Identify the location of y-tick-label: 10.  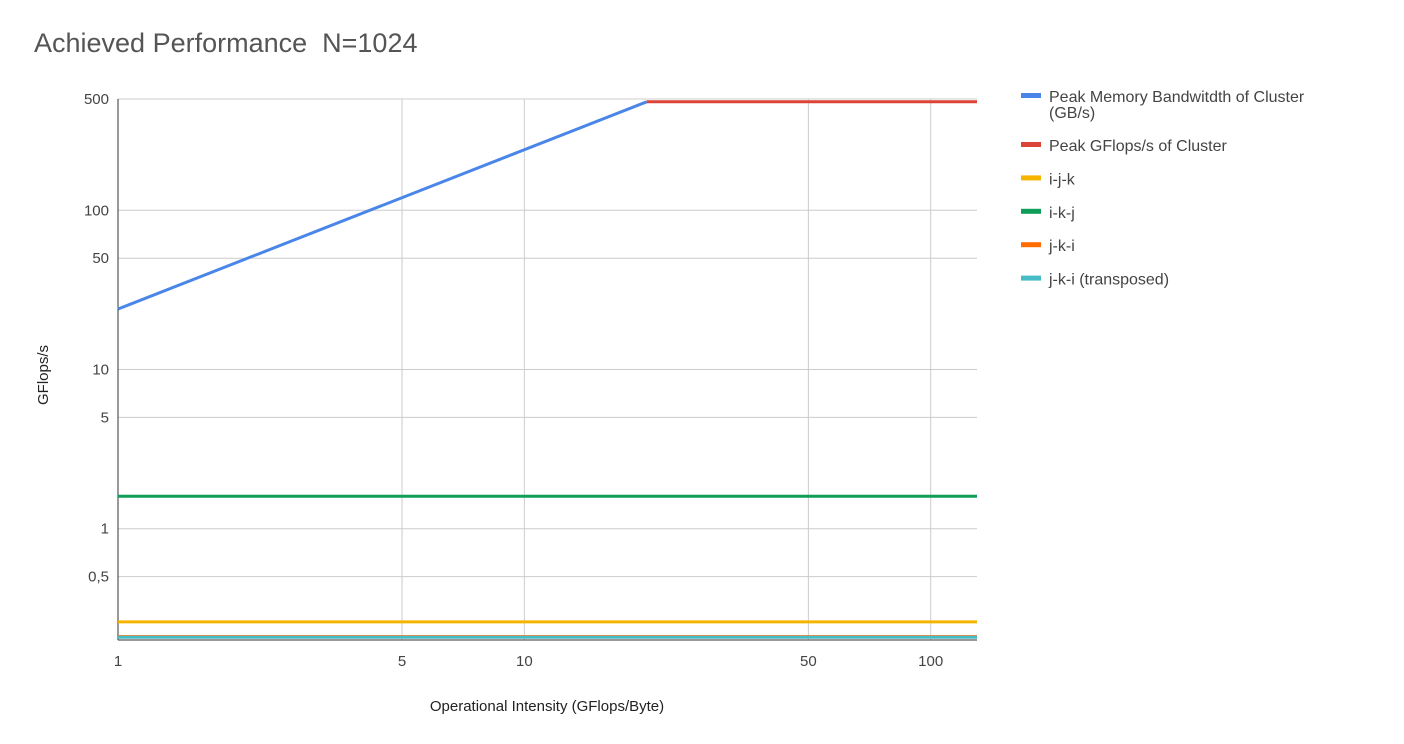
(100, 370).